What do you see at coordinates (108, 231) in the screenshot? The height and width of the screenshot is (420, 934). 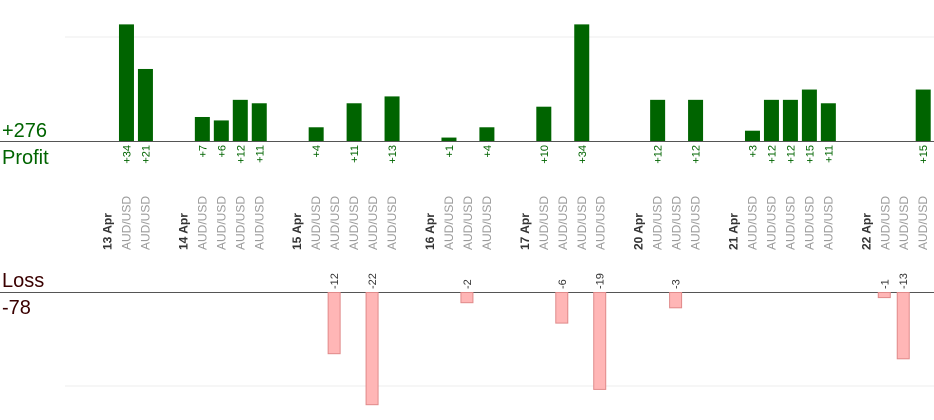 I see `date-label: 13 Apr` at bounding box center [108, 231].